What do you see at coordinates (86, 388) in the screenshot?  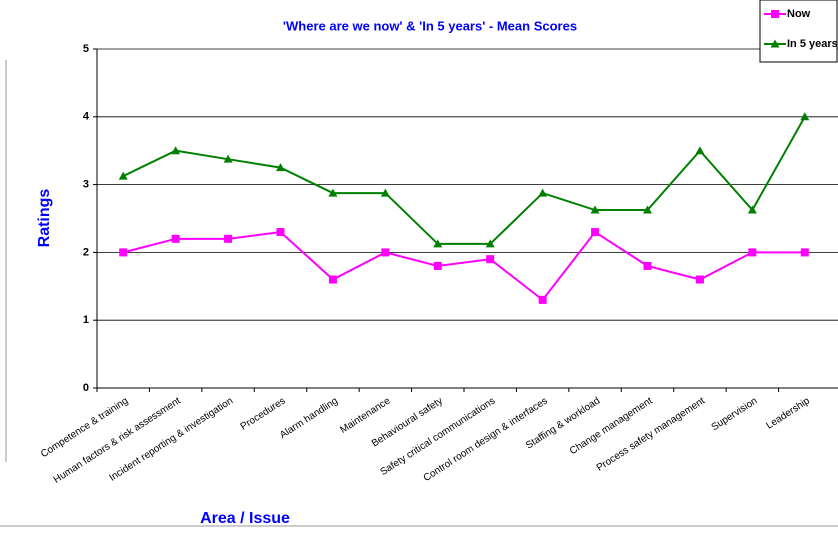 I see `y-tick-label: 0` at bounding box center [86, 388].